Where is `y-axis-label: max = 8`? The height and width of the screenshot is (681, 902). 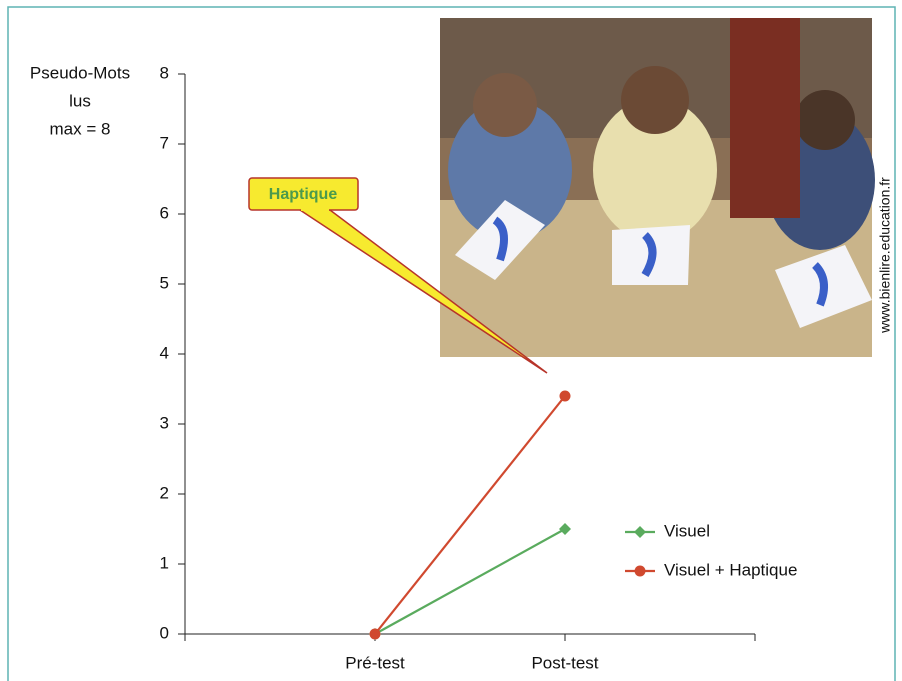
y-axis-label: max = 8 is located at coordinates (80, 128).